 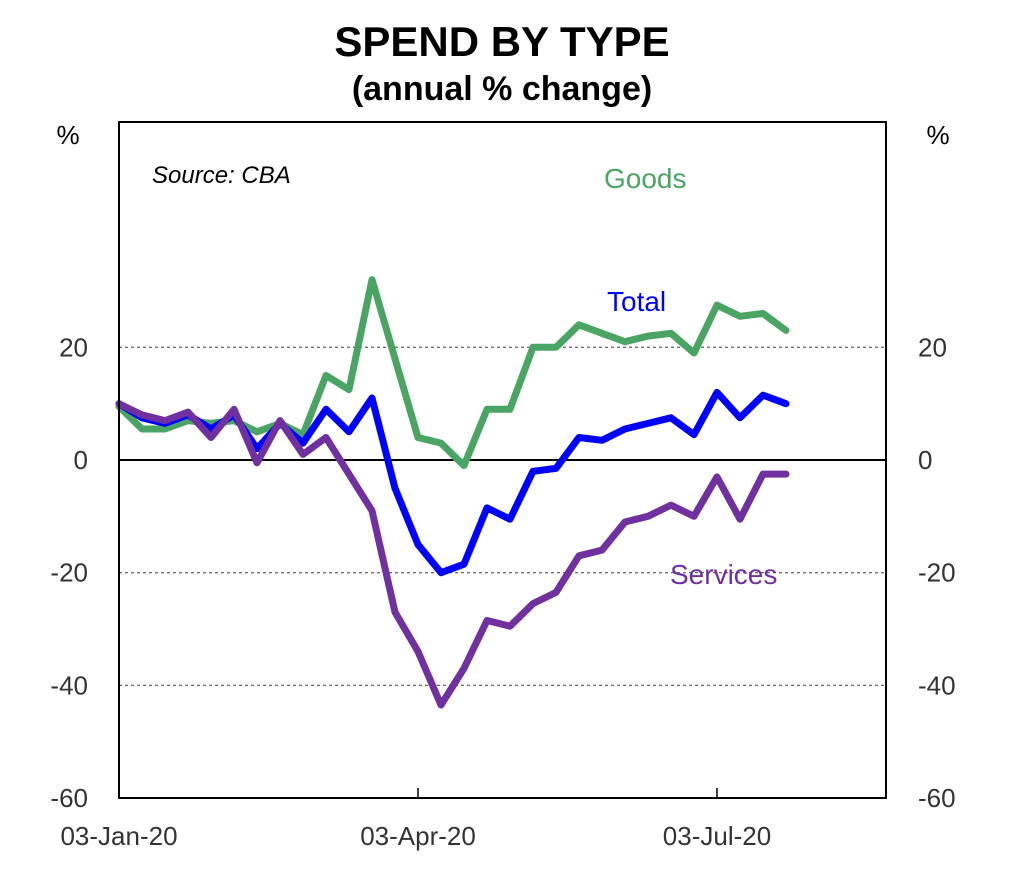 What do you see at coordinates (221, 175) in the screenshot?
I see `source-note: Source: CBA` at bounding box center [221, 175].